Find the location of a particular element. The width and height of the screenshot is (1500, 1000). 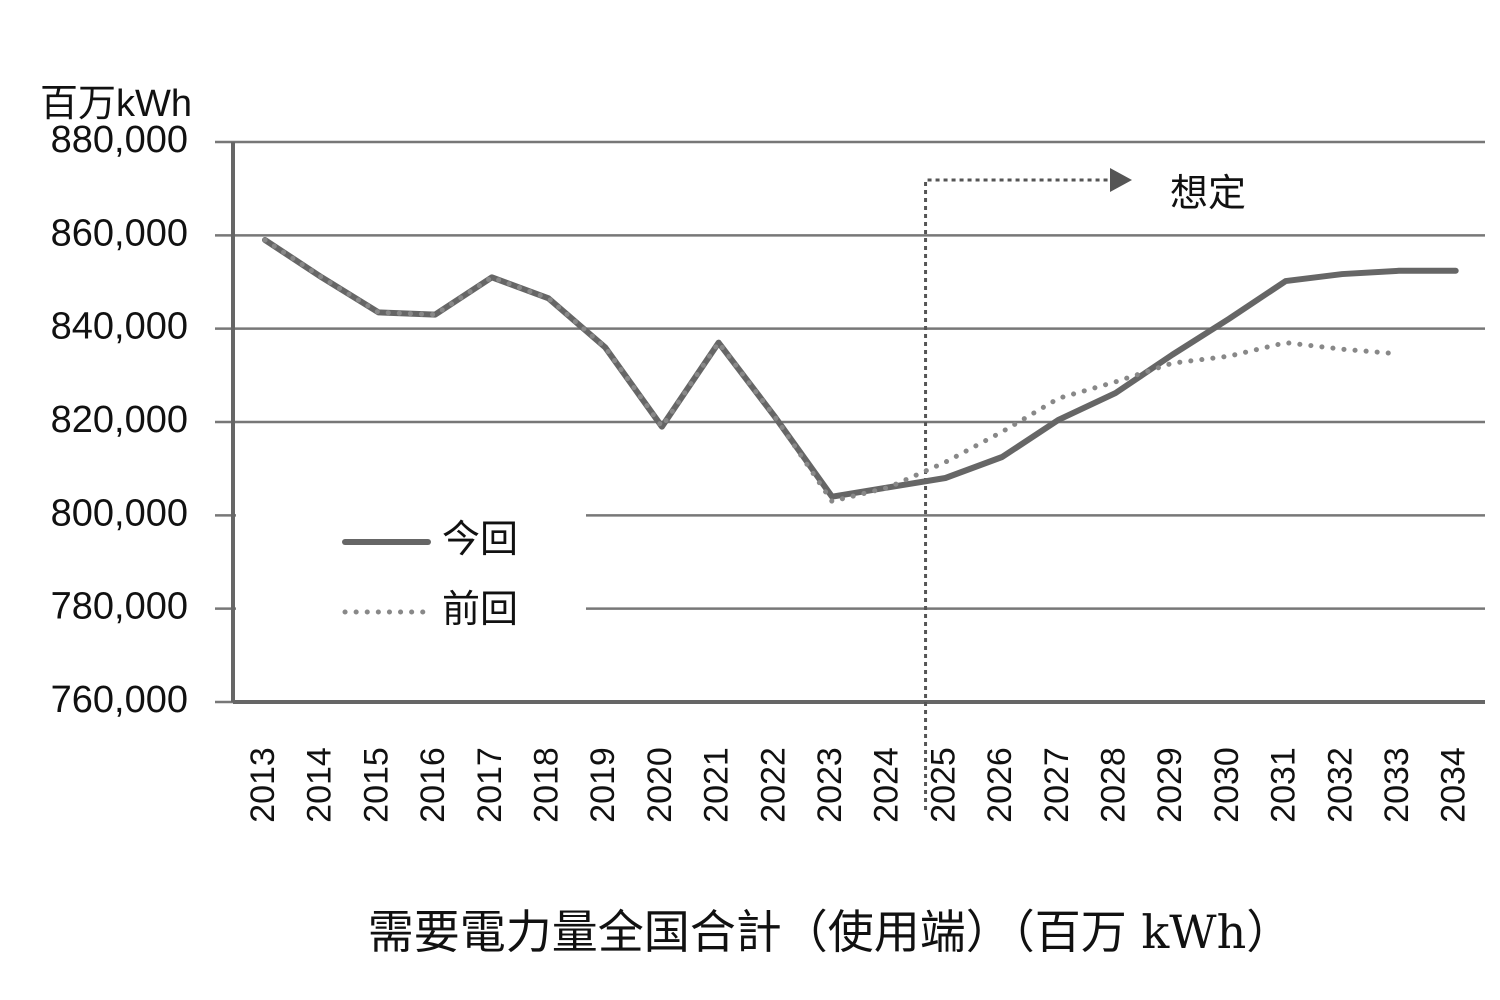

y-tick-label: 860,000 is located at coordinates (119, 233).